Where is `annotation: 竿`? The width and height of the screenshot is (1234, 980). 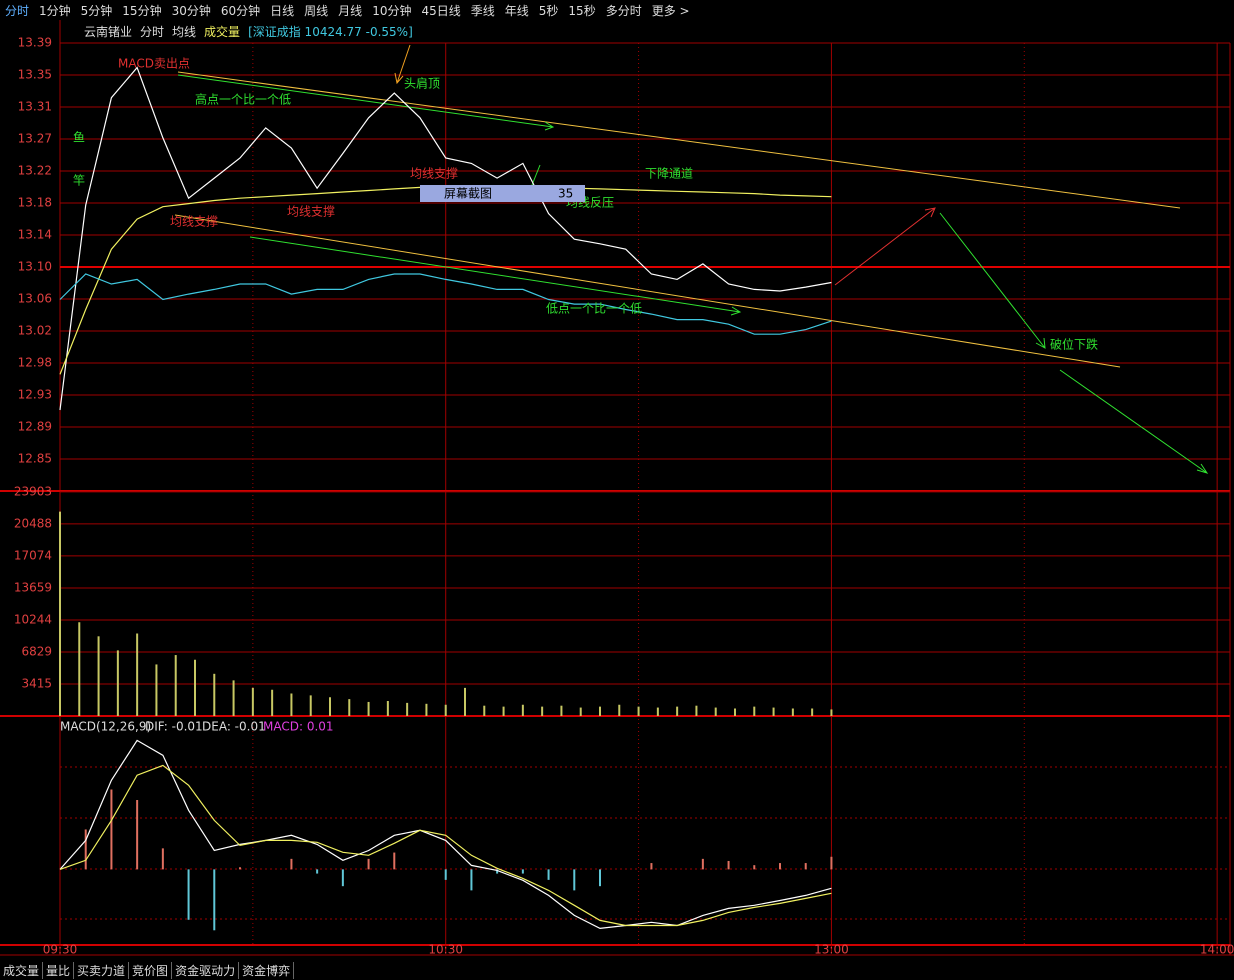
annotation: 竿 is located at coordinates (79, 180).